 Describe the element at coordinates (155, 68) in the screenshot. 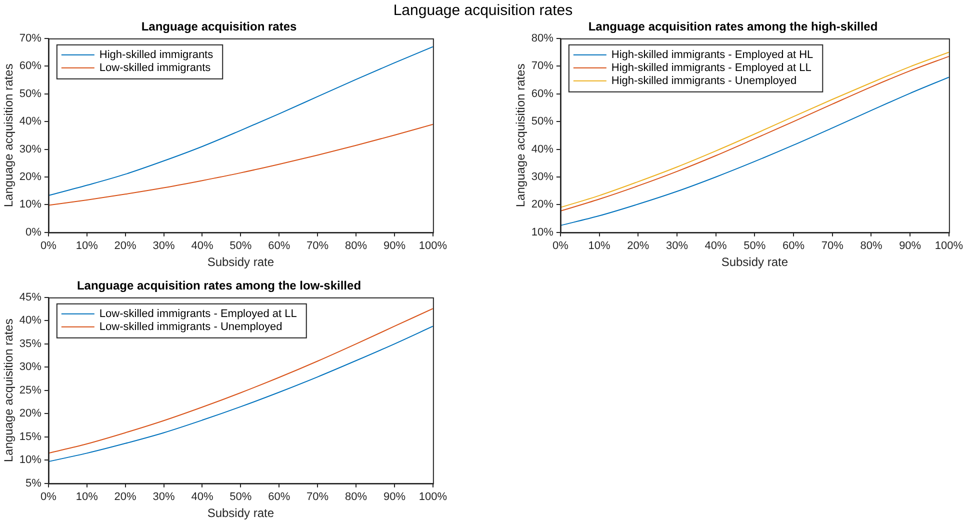

I see `legend-label: Low-skilled immigrants` at that location.